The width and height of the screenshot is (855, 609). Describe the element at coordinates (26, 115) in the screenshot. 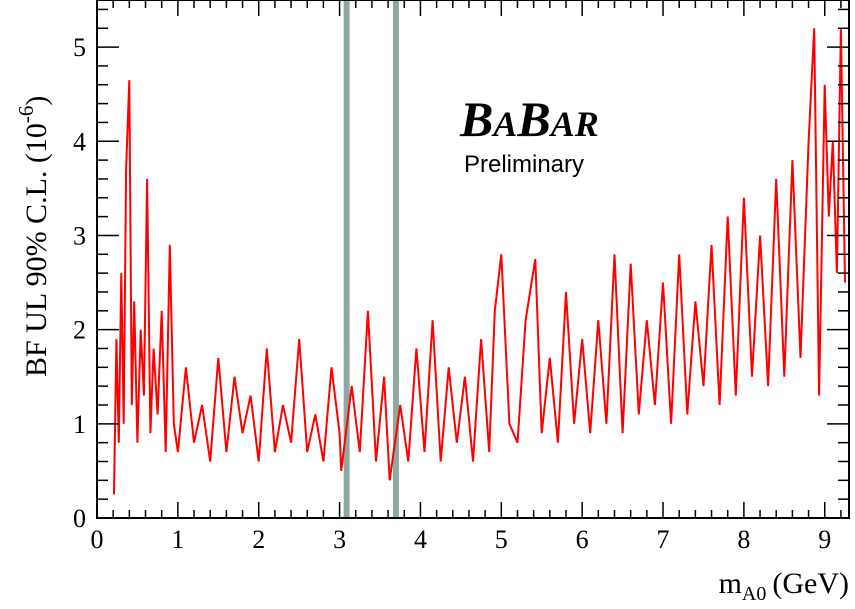

I see `y-axis-title-exp: -6` at that location.